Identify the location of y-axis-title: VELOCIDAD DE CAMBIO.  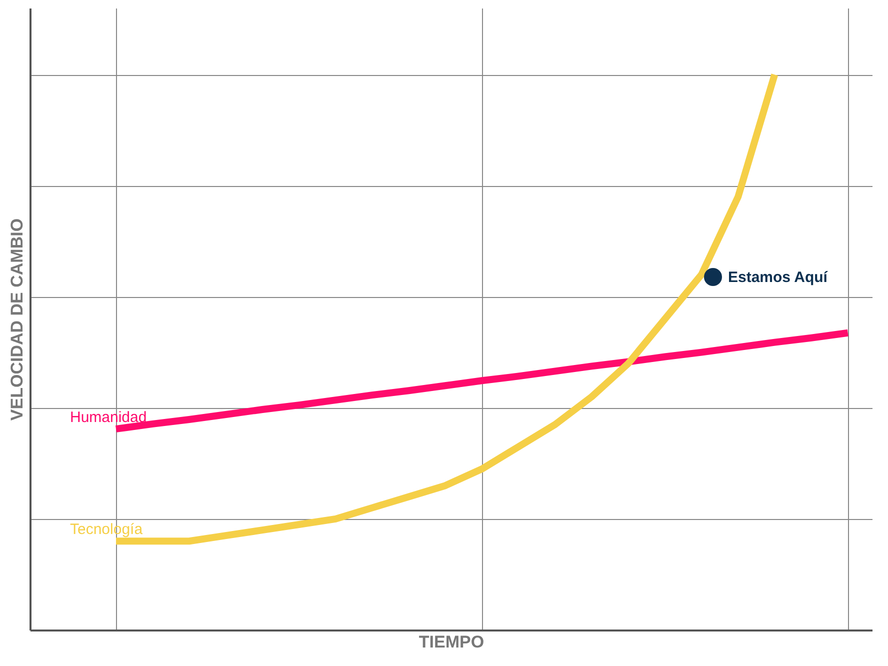
(17, 319).